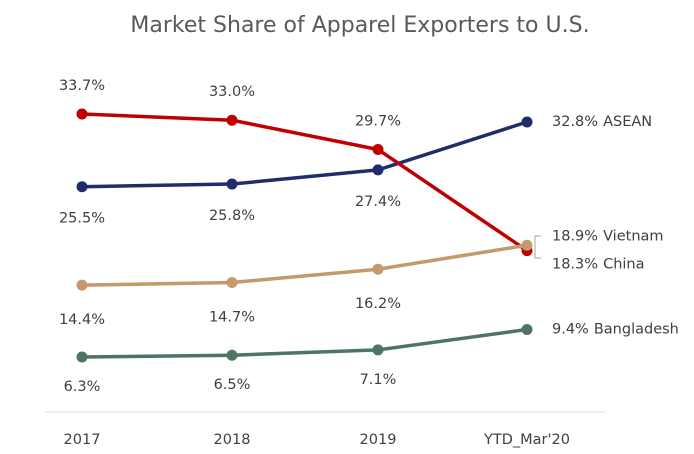 This screenshot has width=694, height=454. I want to click on data-label: 33.0%, so click(232, 92).